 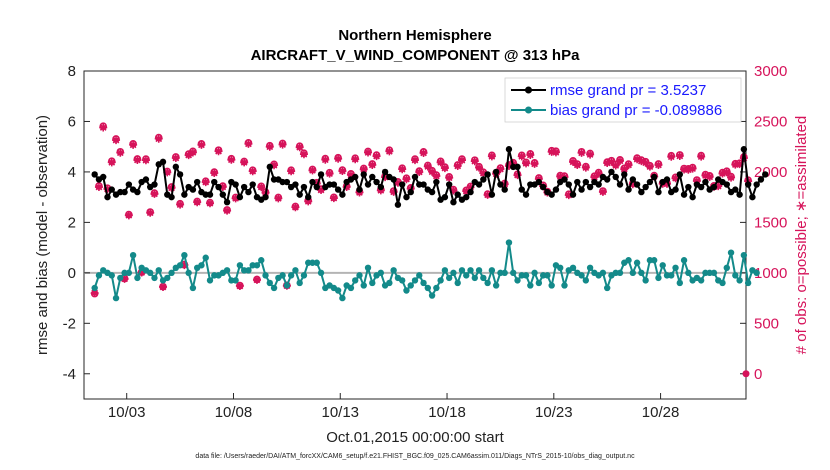 What do you see at coordinates (770, 273) in the screenshot?
I see `right-tick-label: 1000` at bounding box center [770, 273].